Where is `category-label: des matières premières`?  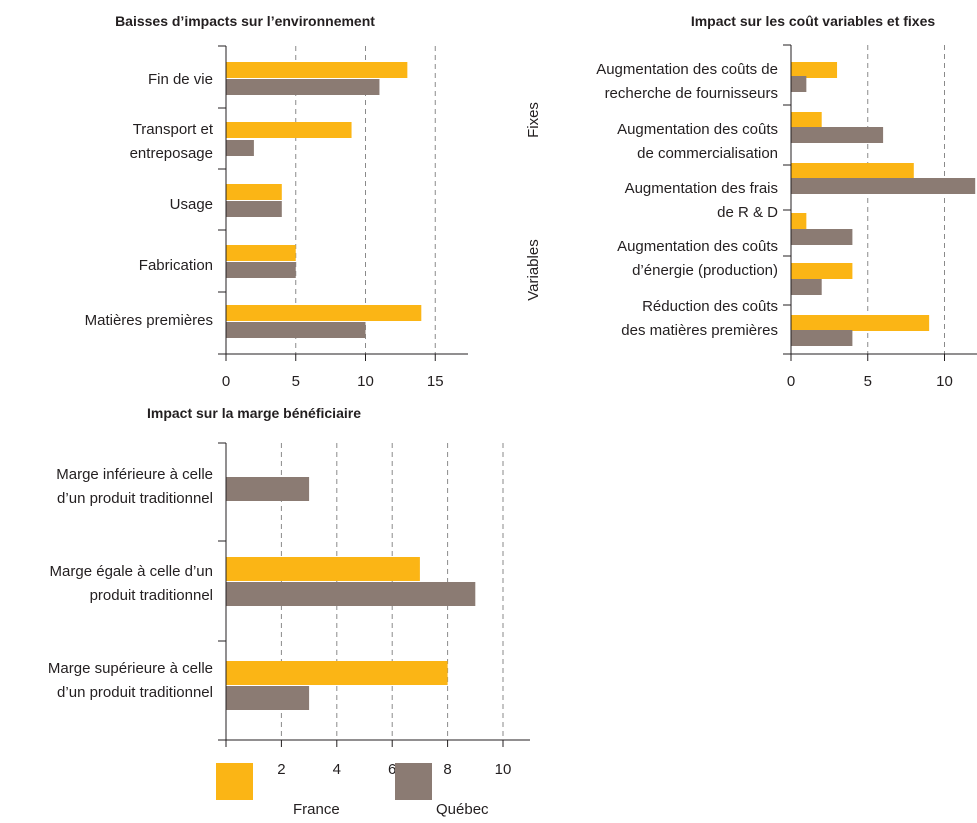 category-label: des matières premières is located at coordinates (699, 330).